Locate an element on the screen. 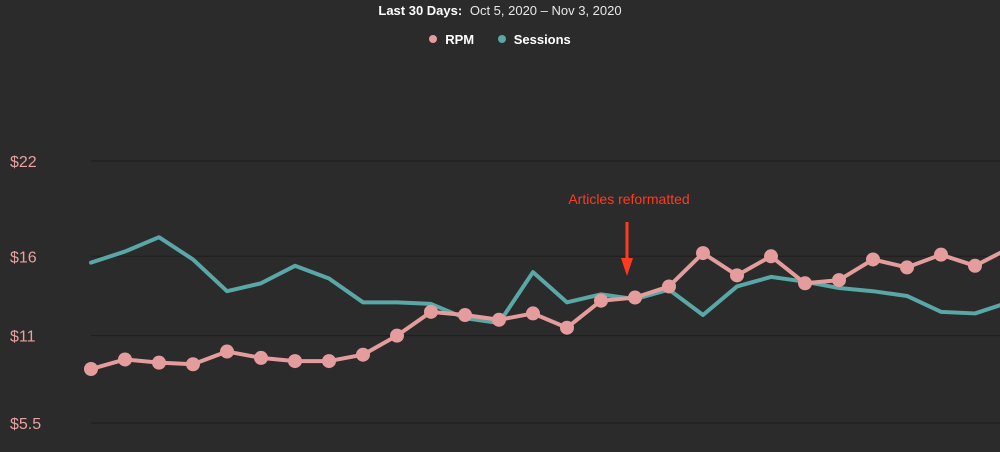  date-range-label: Last 30 Days: is located at coordinates (420, 10).